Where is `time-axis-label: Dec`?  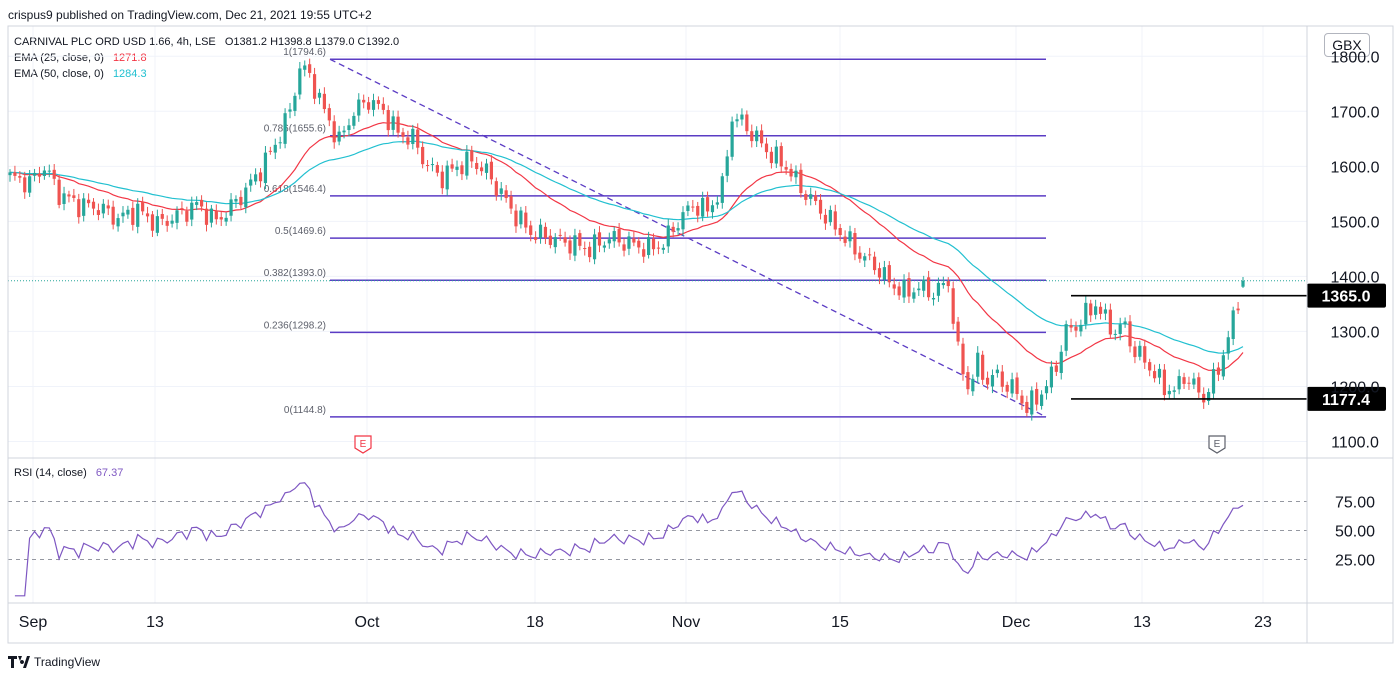 time-axis-label: Dec is located at coordinates (1016, 622).